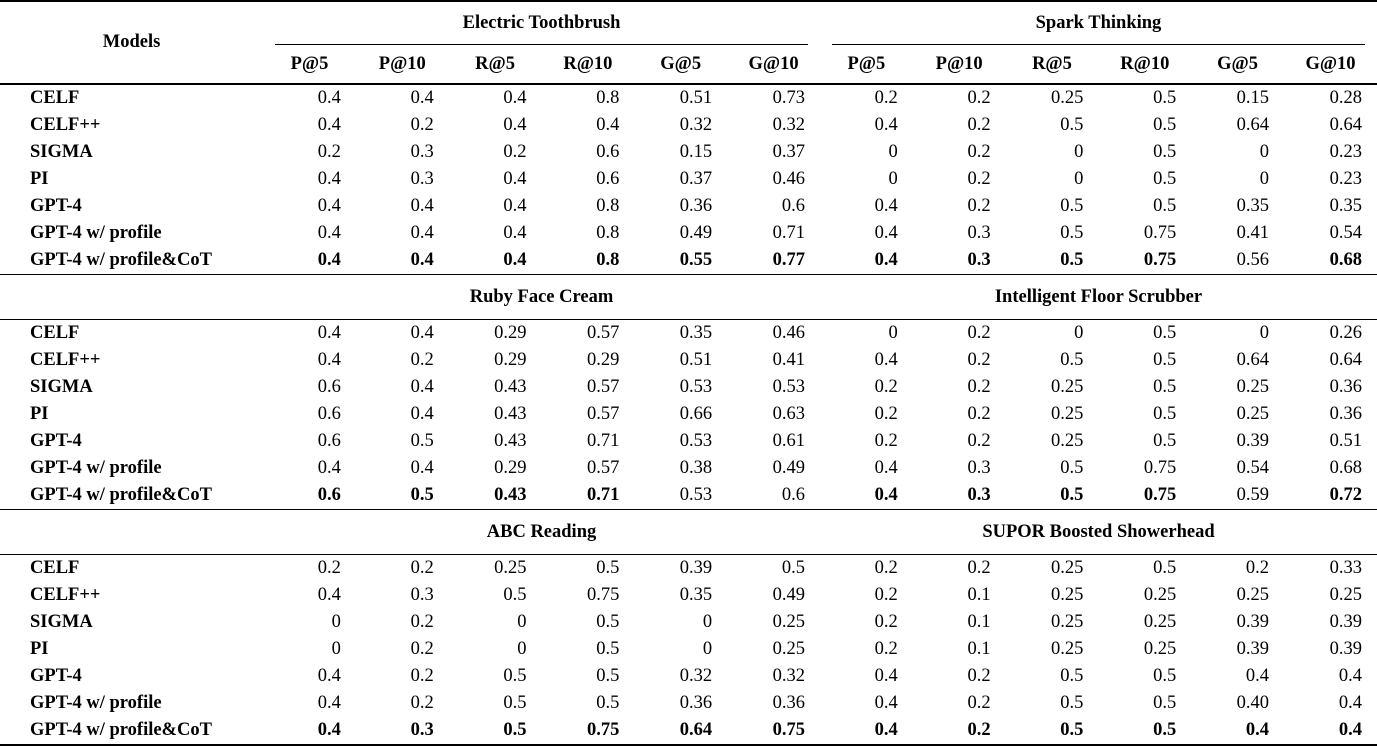 Image resolution: width=1377 pixels, height=746 pixels. I want to click on value-cell: 0.15, so click(1253, 98).